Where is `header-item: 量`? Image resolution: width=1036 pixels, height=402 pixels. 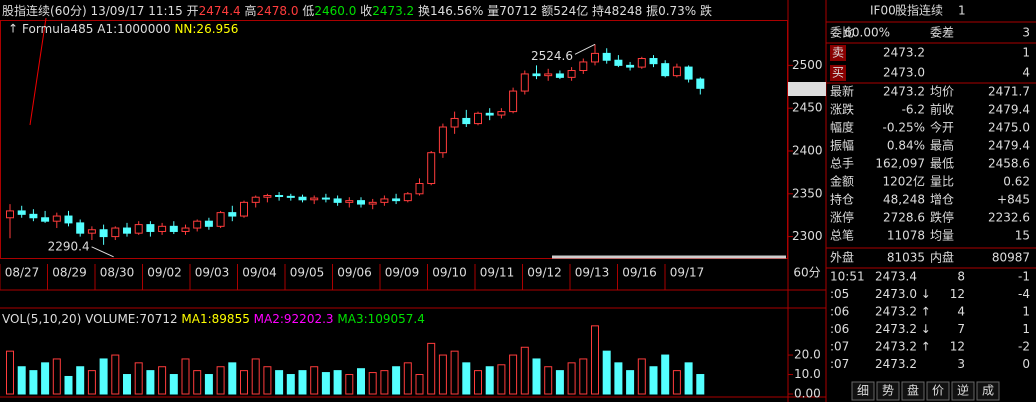
header-item: 量 is located at coordinates (493, 11).